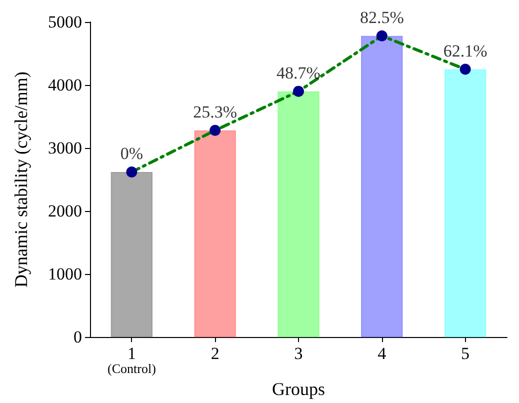 This screenshot has height=403, width=519. Describe the element at coordinates (65, 22) in the screenshot. I see `y-tick-label: 5000` at that location.